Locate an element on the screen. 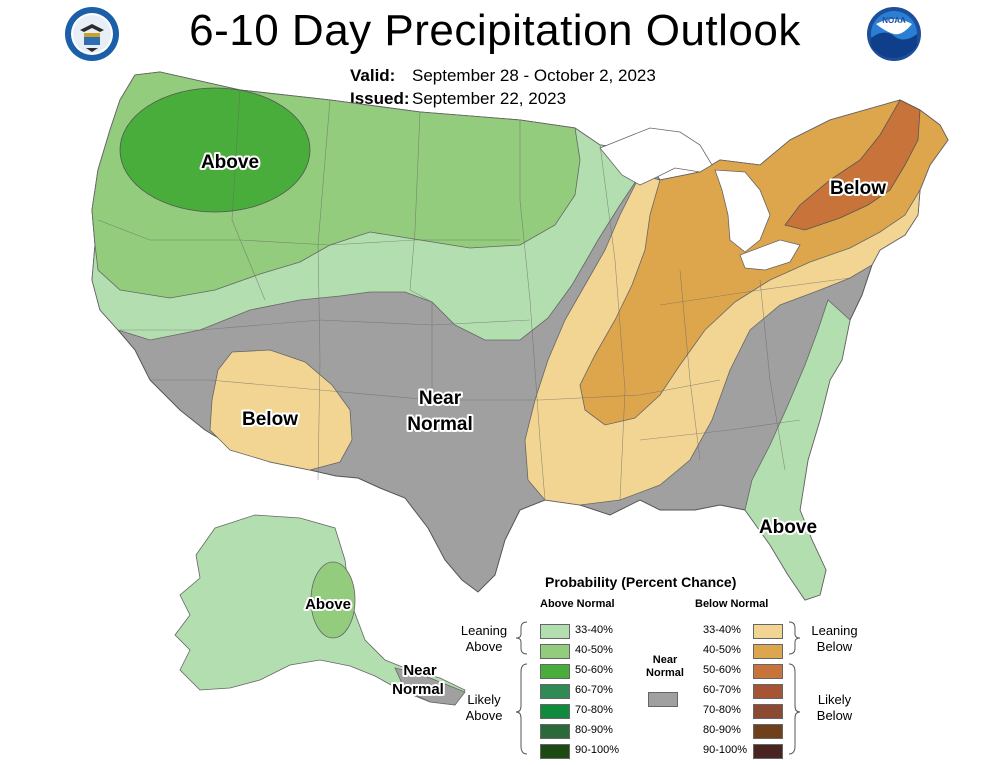 This screenshot has height=765, width=990. alaska-panhandle-near is located at coordinates (430, 686).